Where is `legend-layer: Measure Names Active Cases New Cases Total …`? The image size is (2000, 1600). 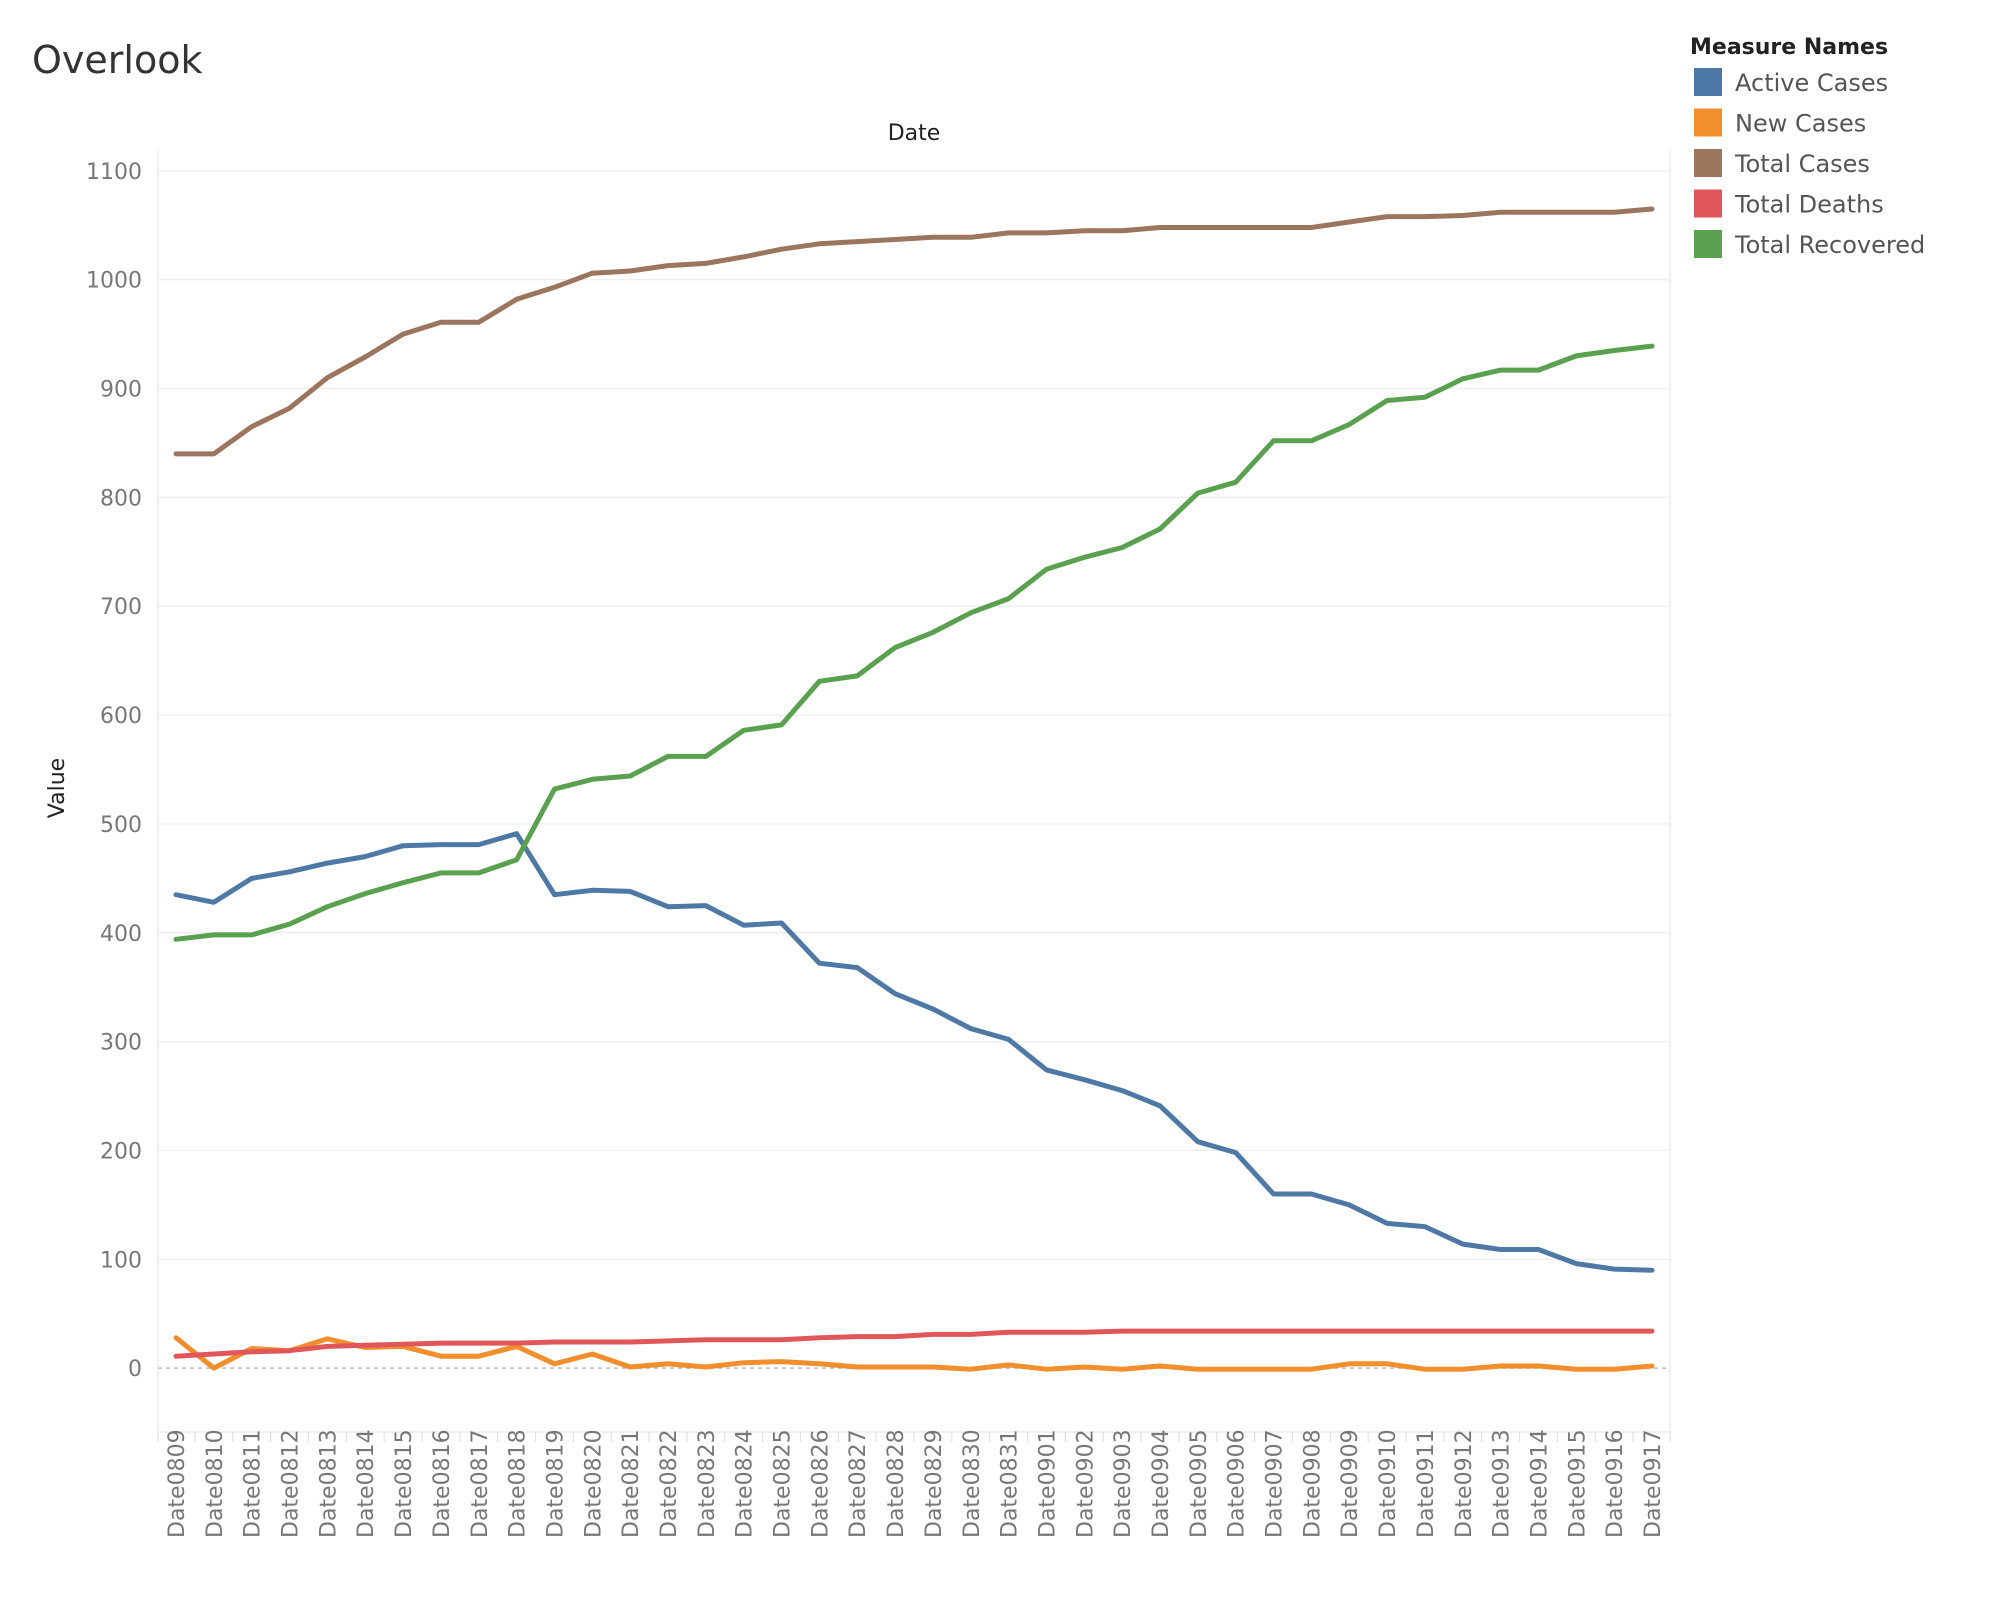
legend-layer: Measure Names Active Cases New Cases Total … is located at coordinates (1807, 147).